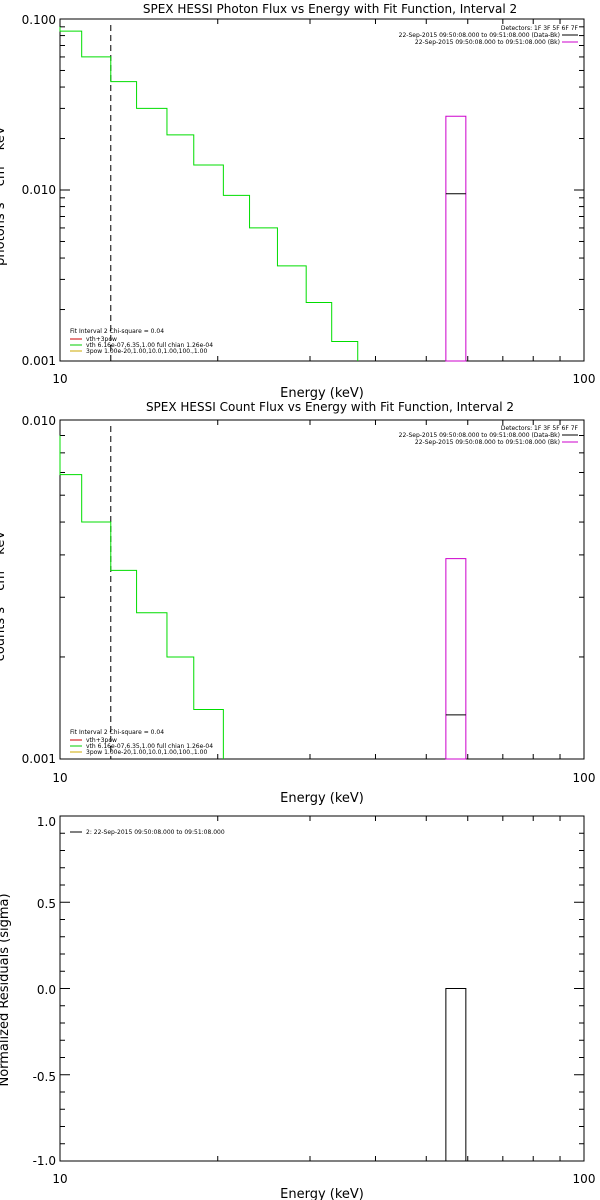 The height and width of the screenshot is (1200, 600). Describe the element at coordinates (59, 1179) in the screenshot. I see `residuals-xtick-10: 10` at that location.